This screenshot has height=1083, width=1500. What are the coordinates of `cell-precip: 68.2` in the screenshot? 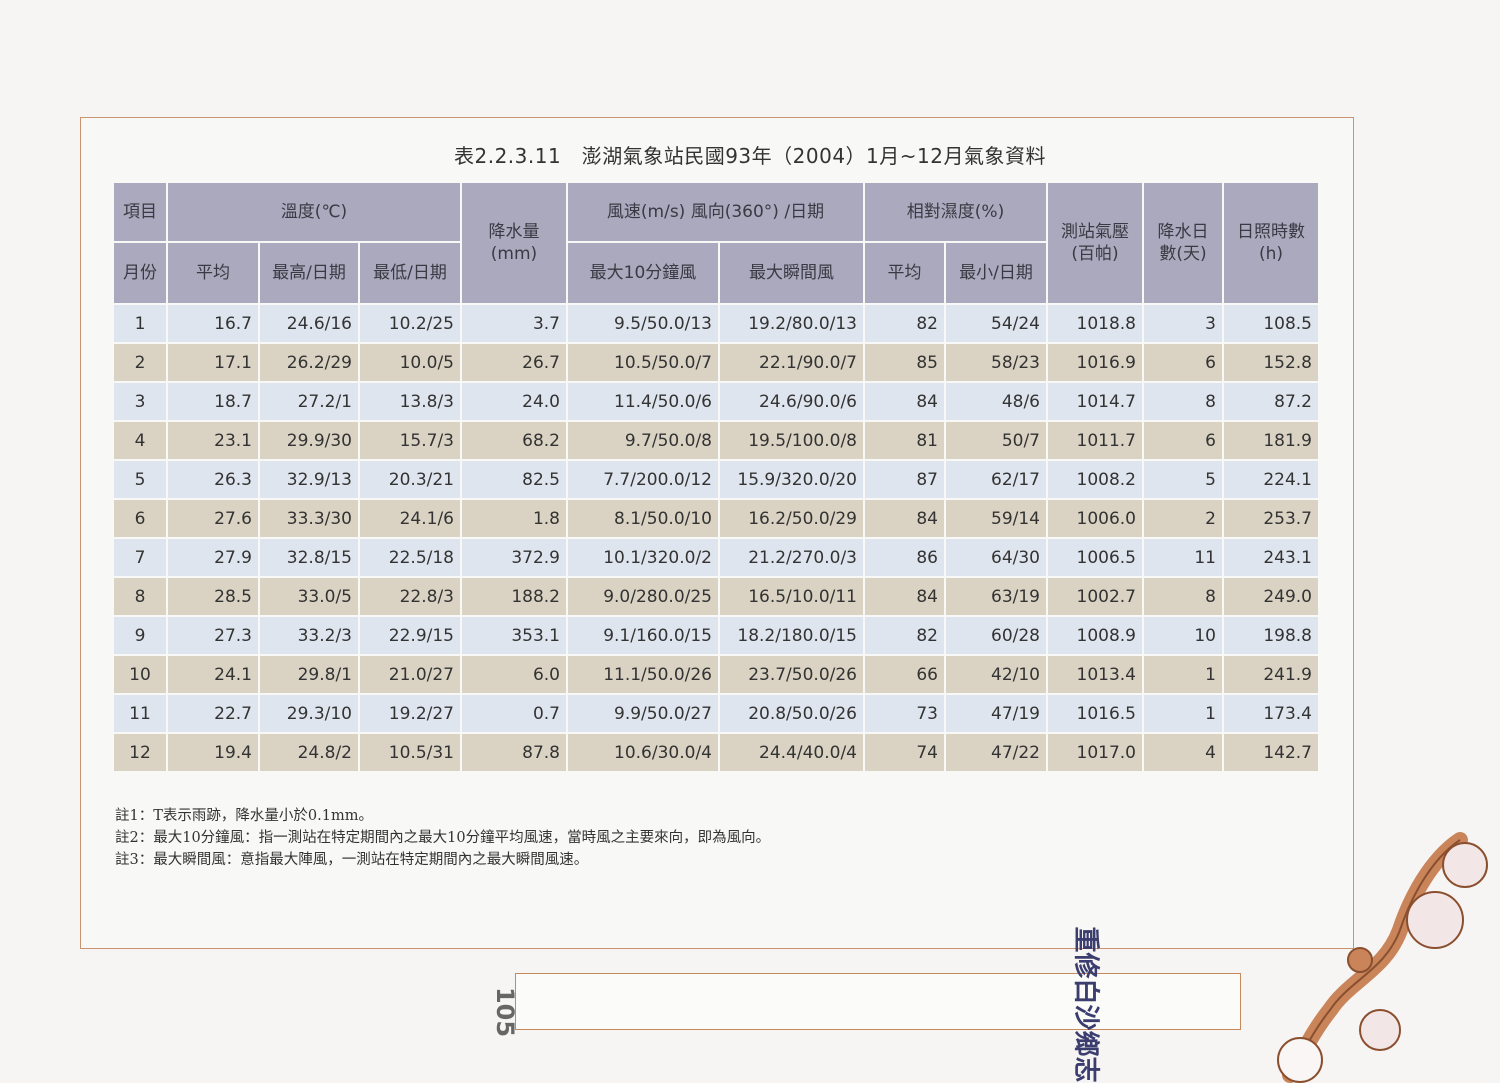 It's located at (514, 440).